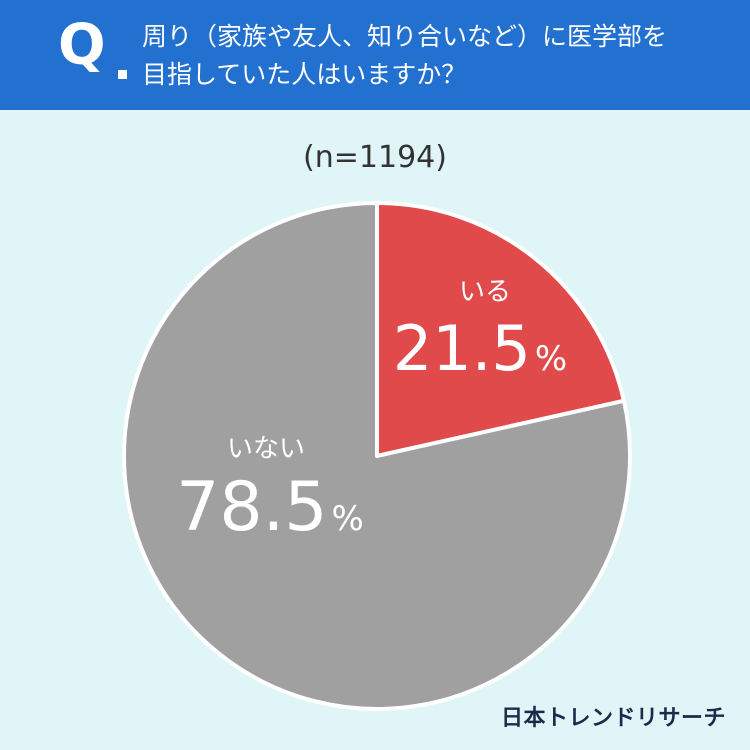 The width and height of the screenshot is (750, 750). I want to click on q-dot, so click(122, 74).